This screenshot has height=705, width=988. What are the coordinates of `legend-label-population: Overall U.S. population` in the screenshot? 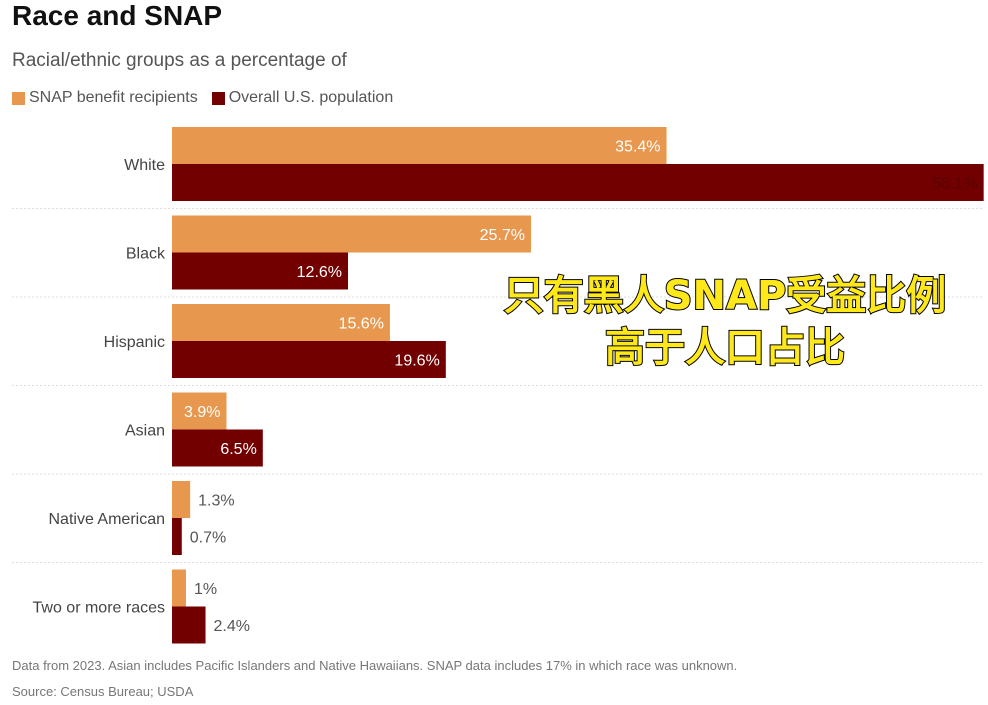 It's located at (311, 97).